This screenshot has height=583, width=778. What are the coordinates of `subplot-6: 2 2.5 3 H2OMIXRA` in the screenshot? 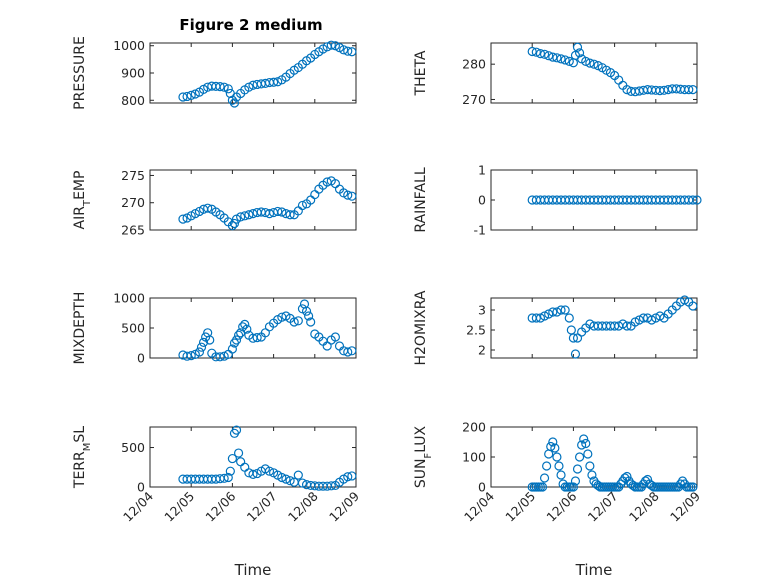 It's located at (555, 328).